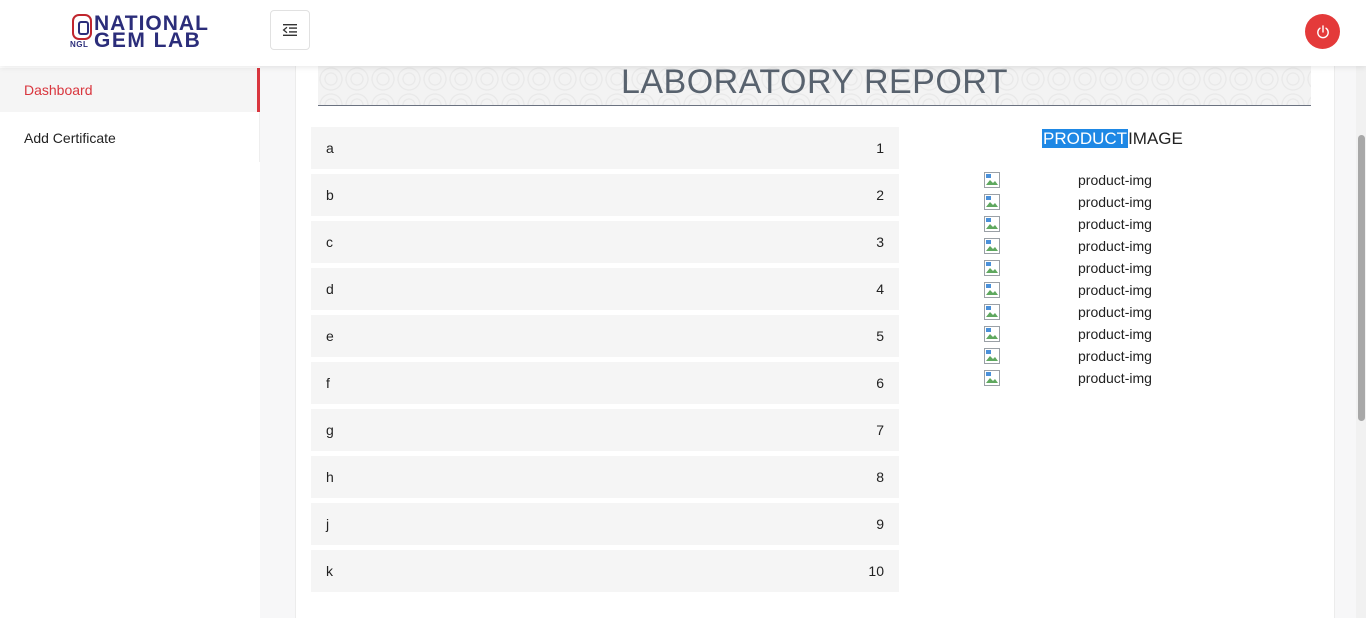 Image resolution: width=1366 pixels, height=618 pixels. Describe the element at coordinates (330, 430) in the screenshot. I see `row-label: g` at that location.